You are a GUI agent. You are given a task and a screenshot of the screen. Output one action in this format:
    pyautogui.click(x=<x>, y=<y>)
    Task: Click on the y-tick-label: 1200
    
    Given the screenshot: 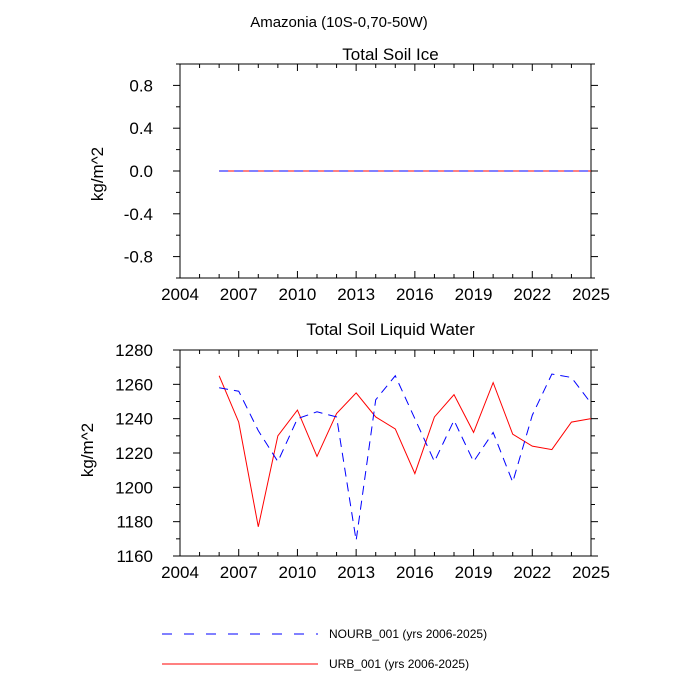 What is the action you would take?
    pyautogui.click(x=134, y=487)
    